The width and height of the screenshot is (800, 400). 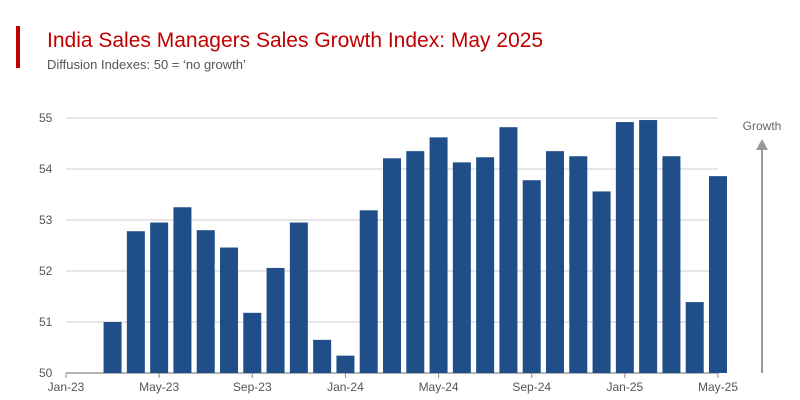 What do you see at coordinates (252, 387) in the screenshot?
I see `x-tick-label: Sep-23` at bounding box center [252, 387].